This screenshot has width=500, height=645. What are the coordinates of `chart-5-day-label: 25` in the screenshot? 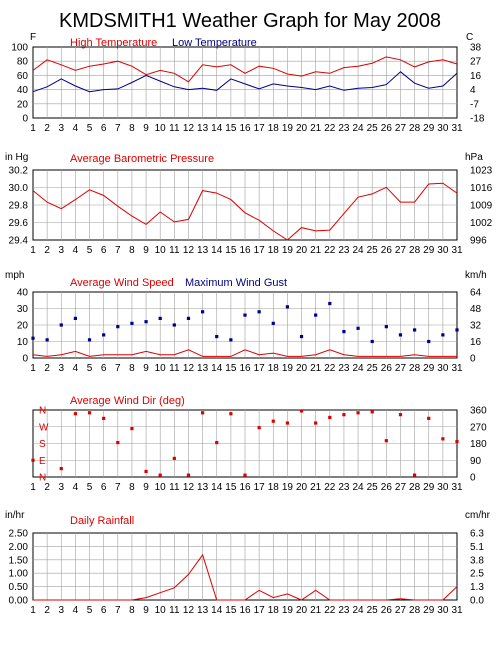 It's located at (373, 610).